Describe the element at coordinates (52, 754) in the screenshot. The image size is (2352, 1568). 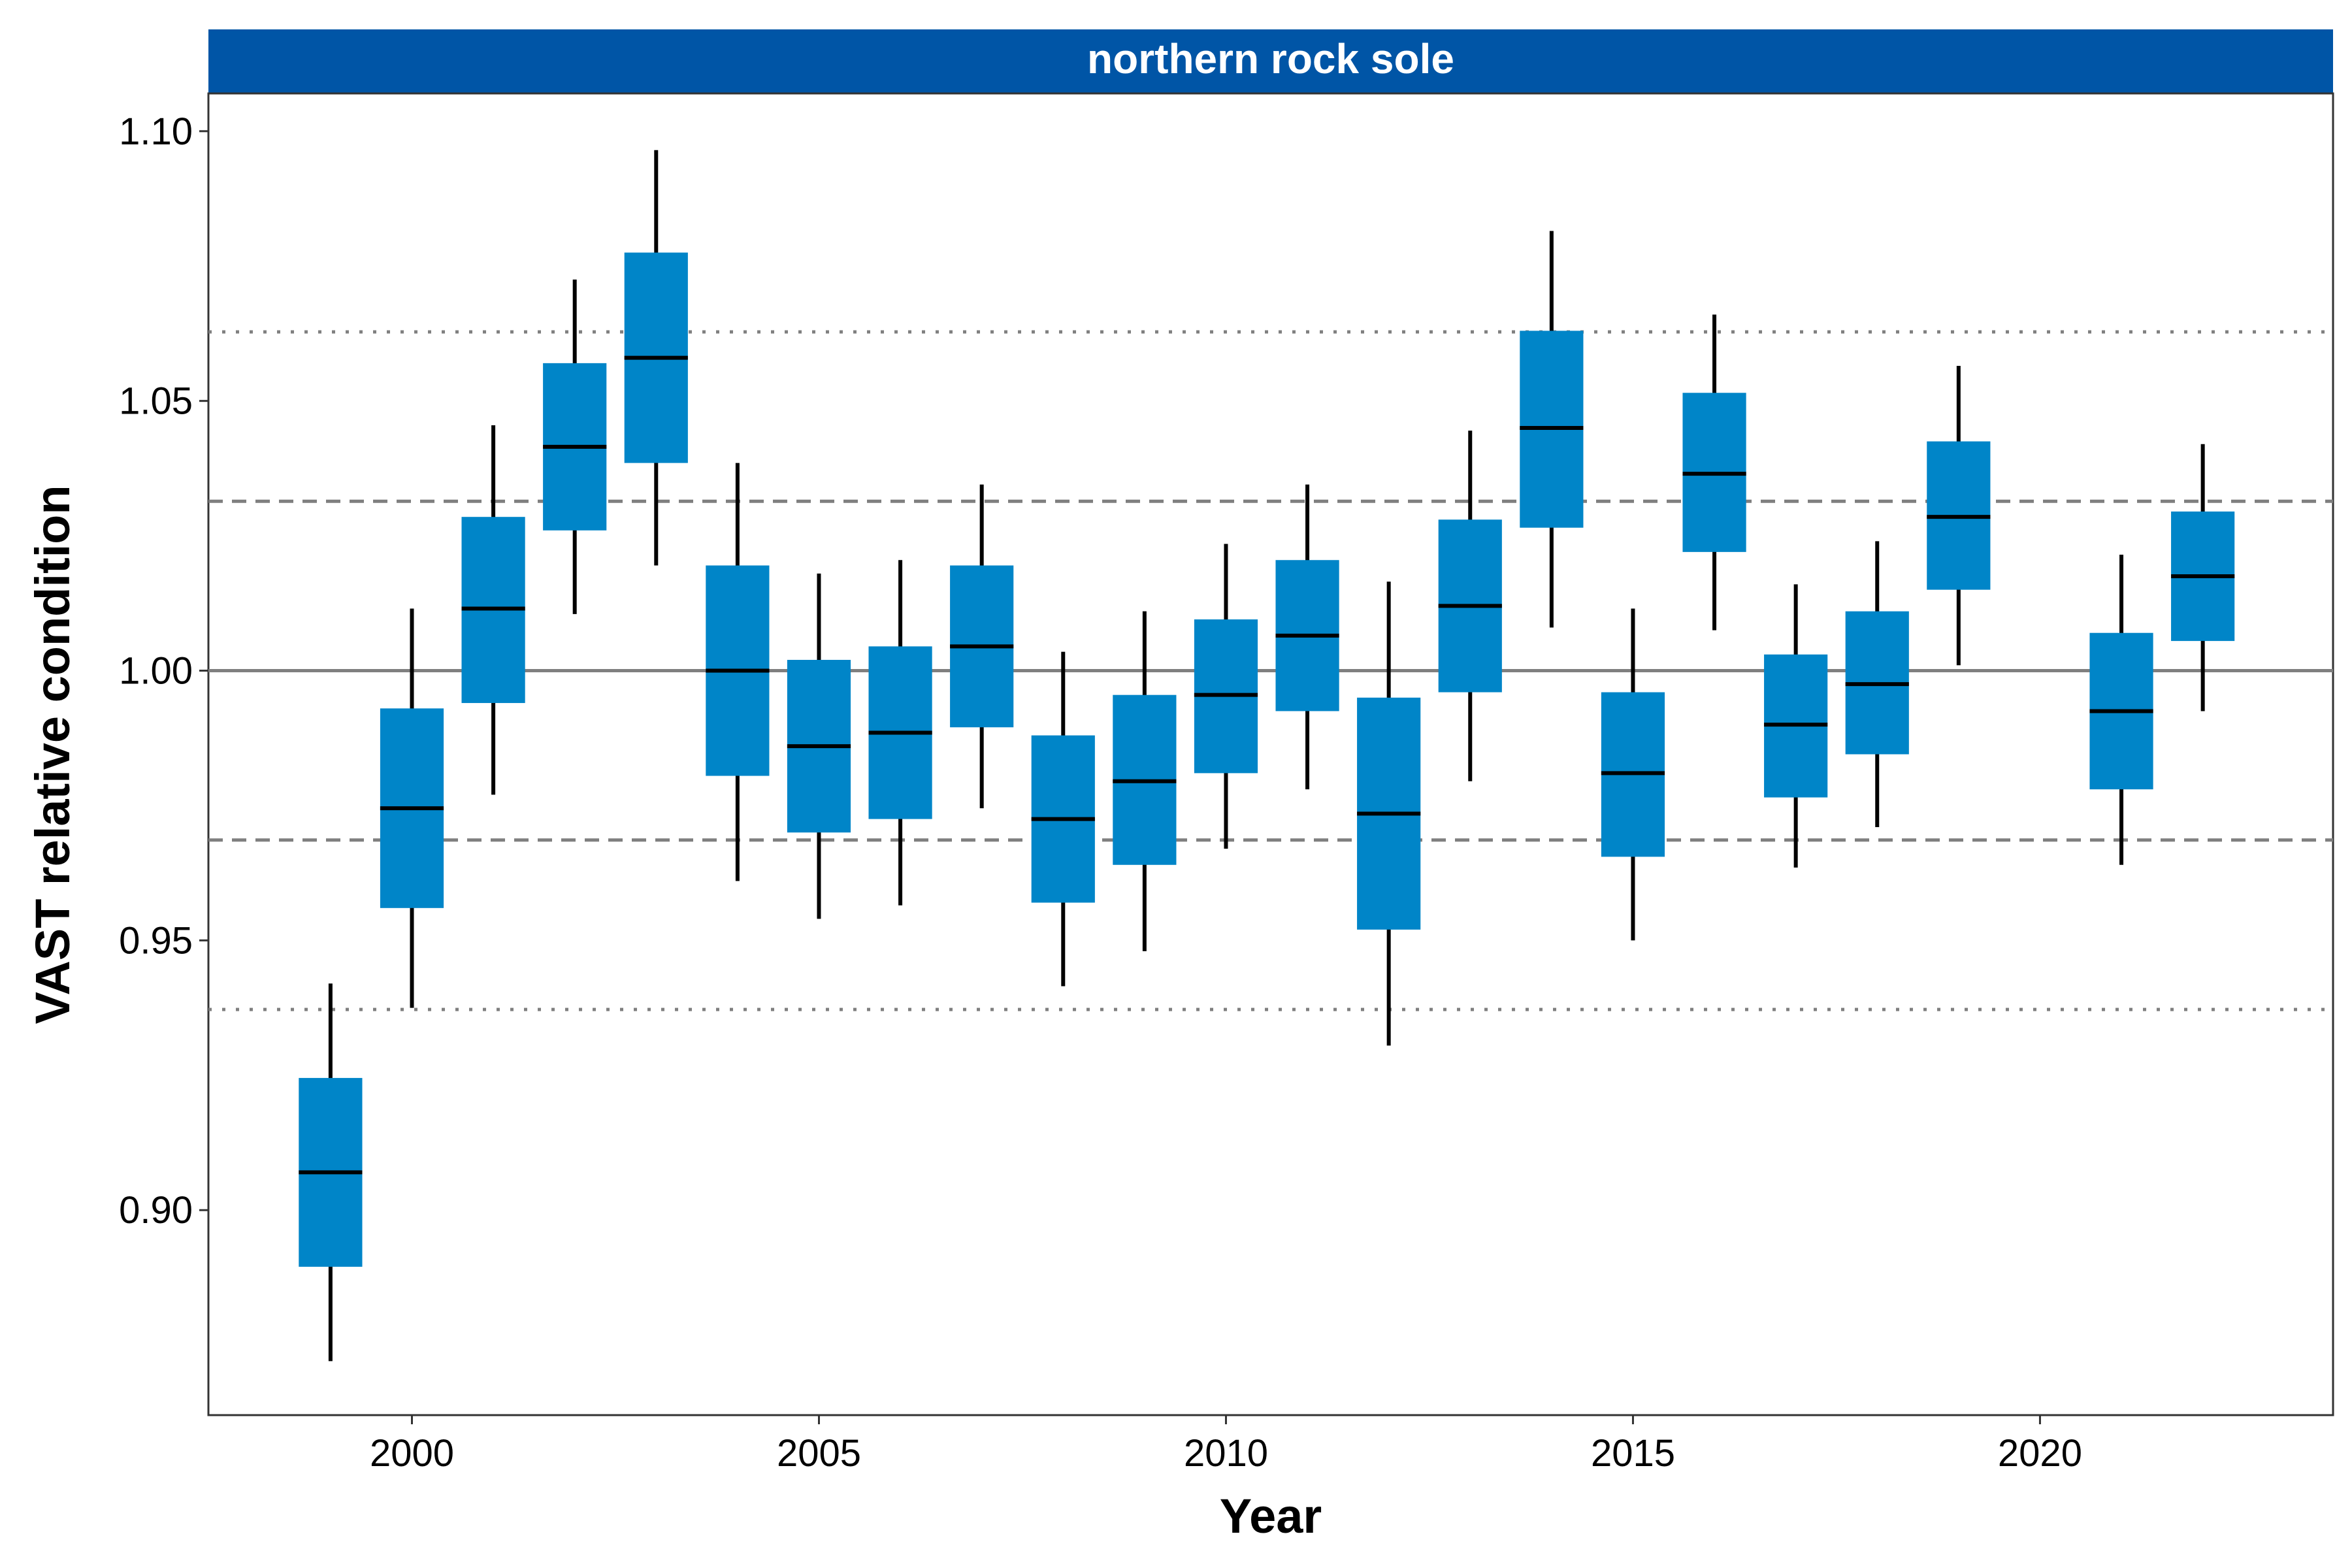
I see `y-axis-title: VAST relative condition` at that location.